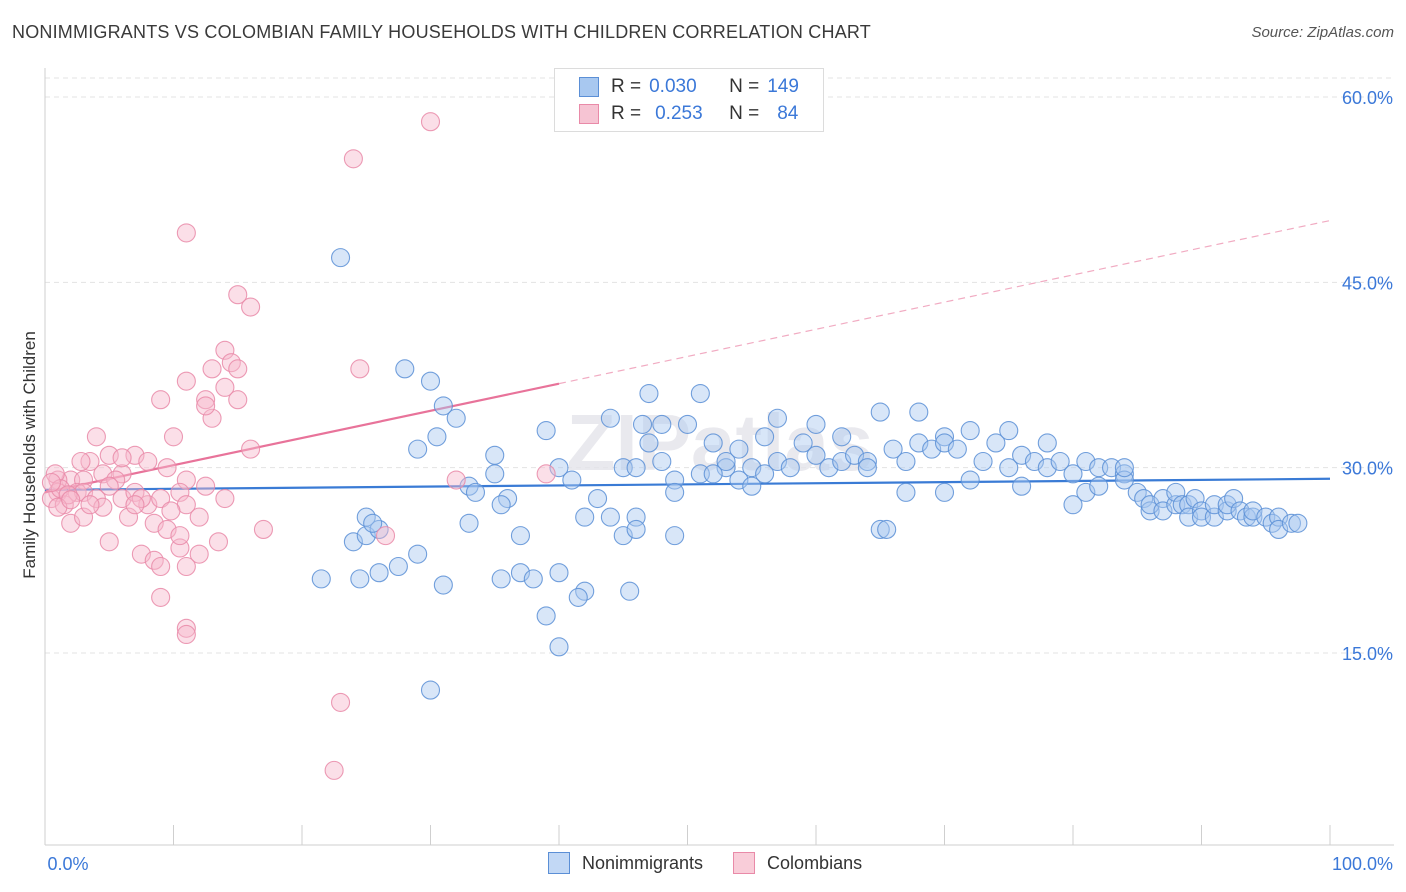  What do you see at coordinates (625, 863) in the screenshot?
I see `legend-item-nonimmigrants: Nonimmigrants` at bounding box center [625, 863].